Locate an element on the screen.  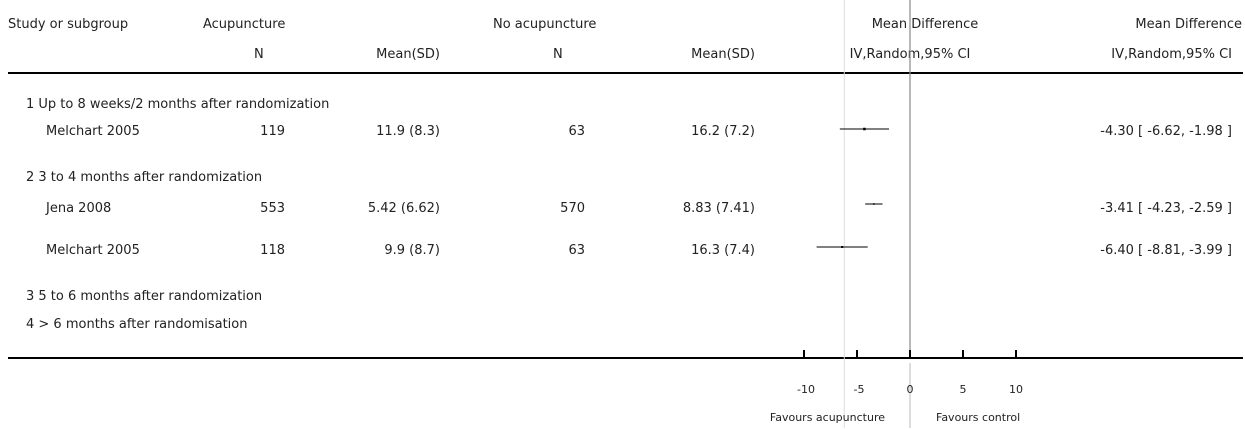
study-n1: 118 is located at coordinates (272, 250).